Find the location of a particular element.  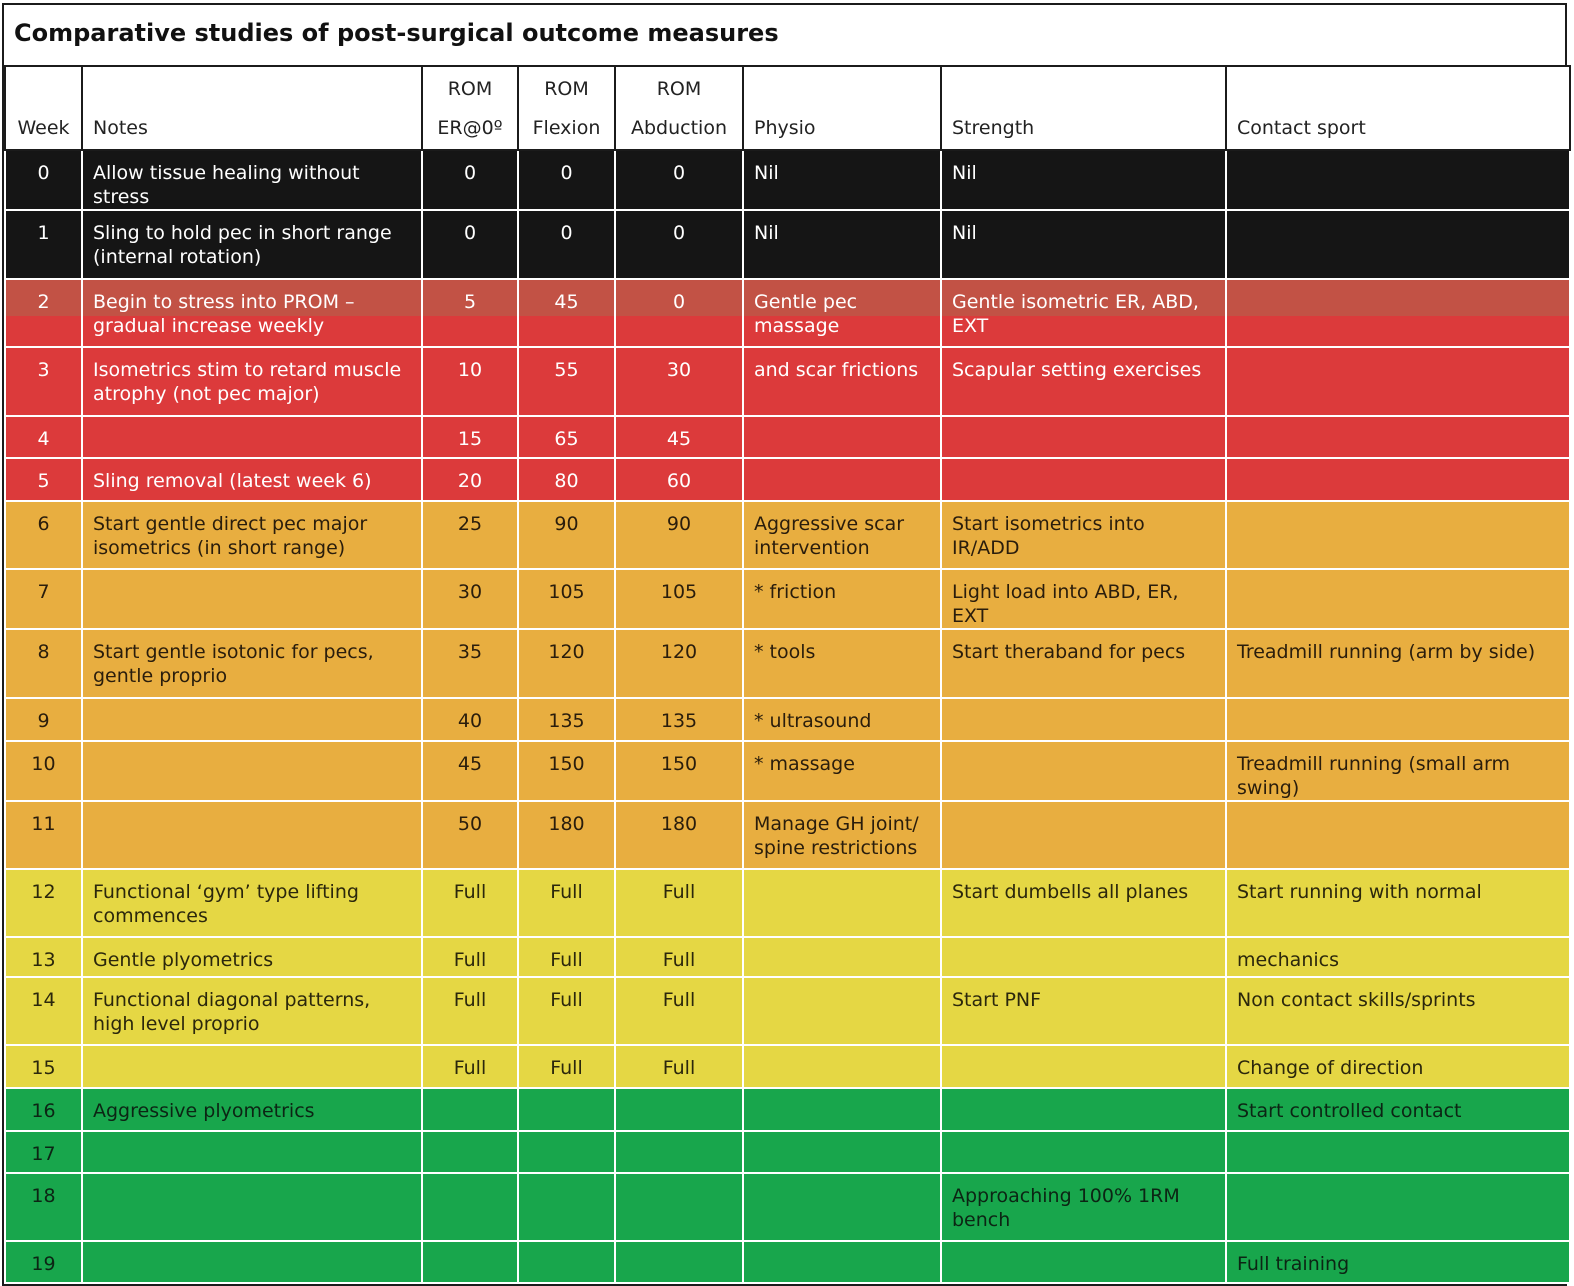

contact-cell: Change of direction is located at coordinates (1398, 1066).